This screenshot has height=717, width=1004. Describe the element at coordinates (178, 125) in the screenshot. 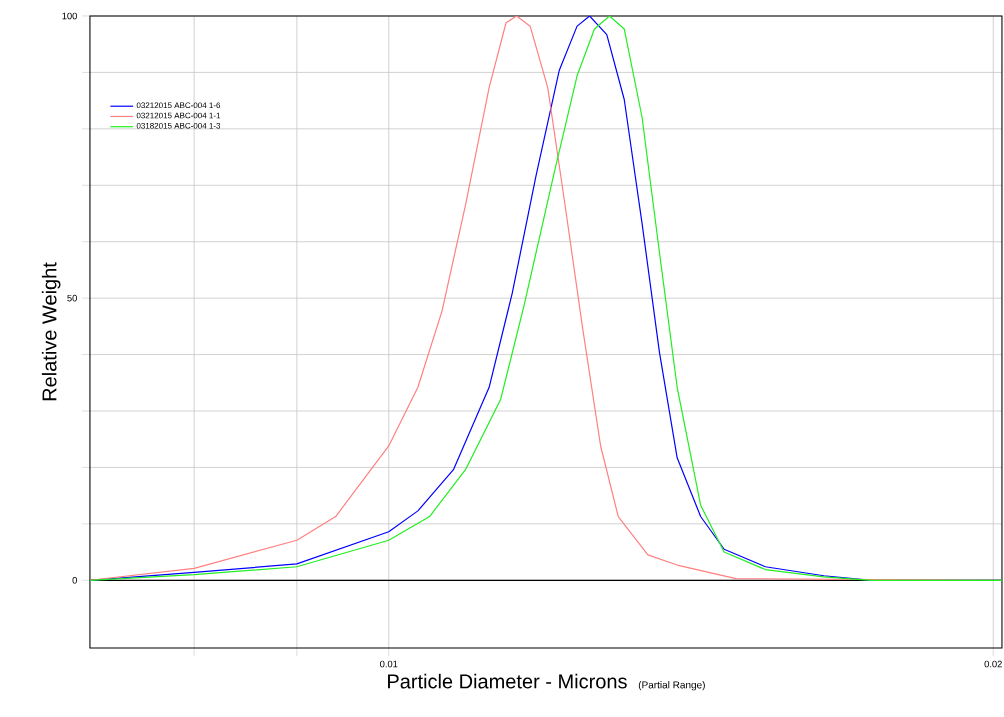

I see `legend-label: 03182015 ABC-004 1-3` at that location.